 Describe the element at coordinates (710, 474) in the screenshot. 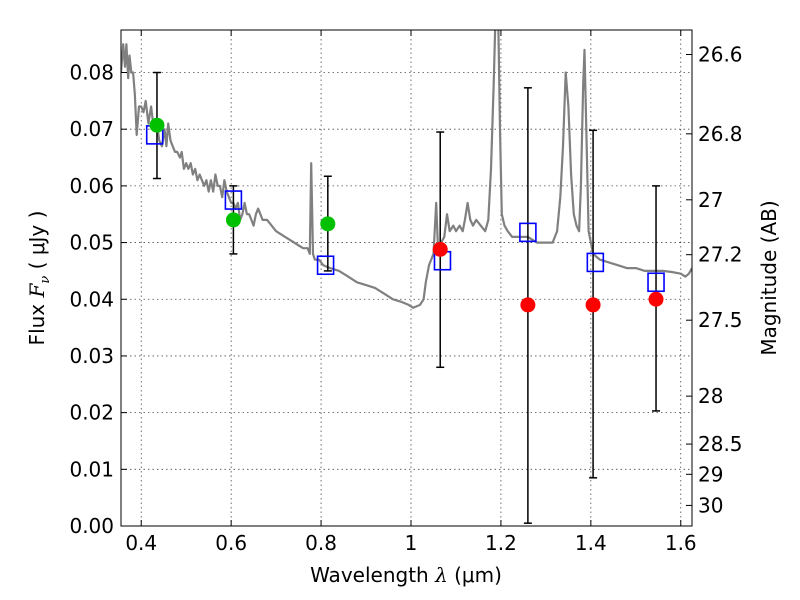

I see `y2-tick-label: 29` at that location.